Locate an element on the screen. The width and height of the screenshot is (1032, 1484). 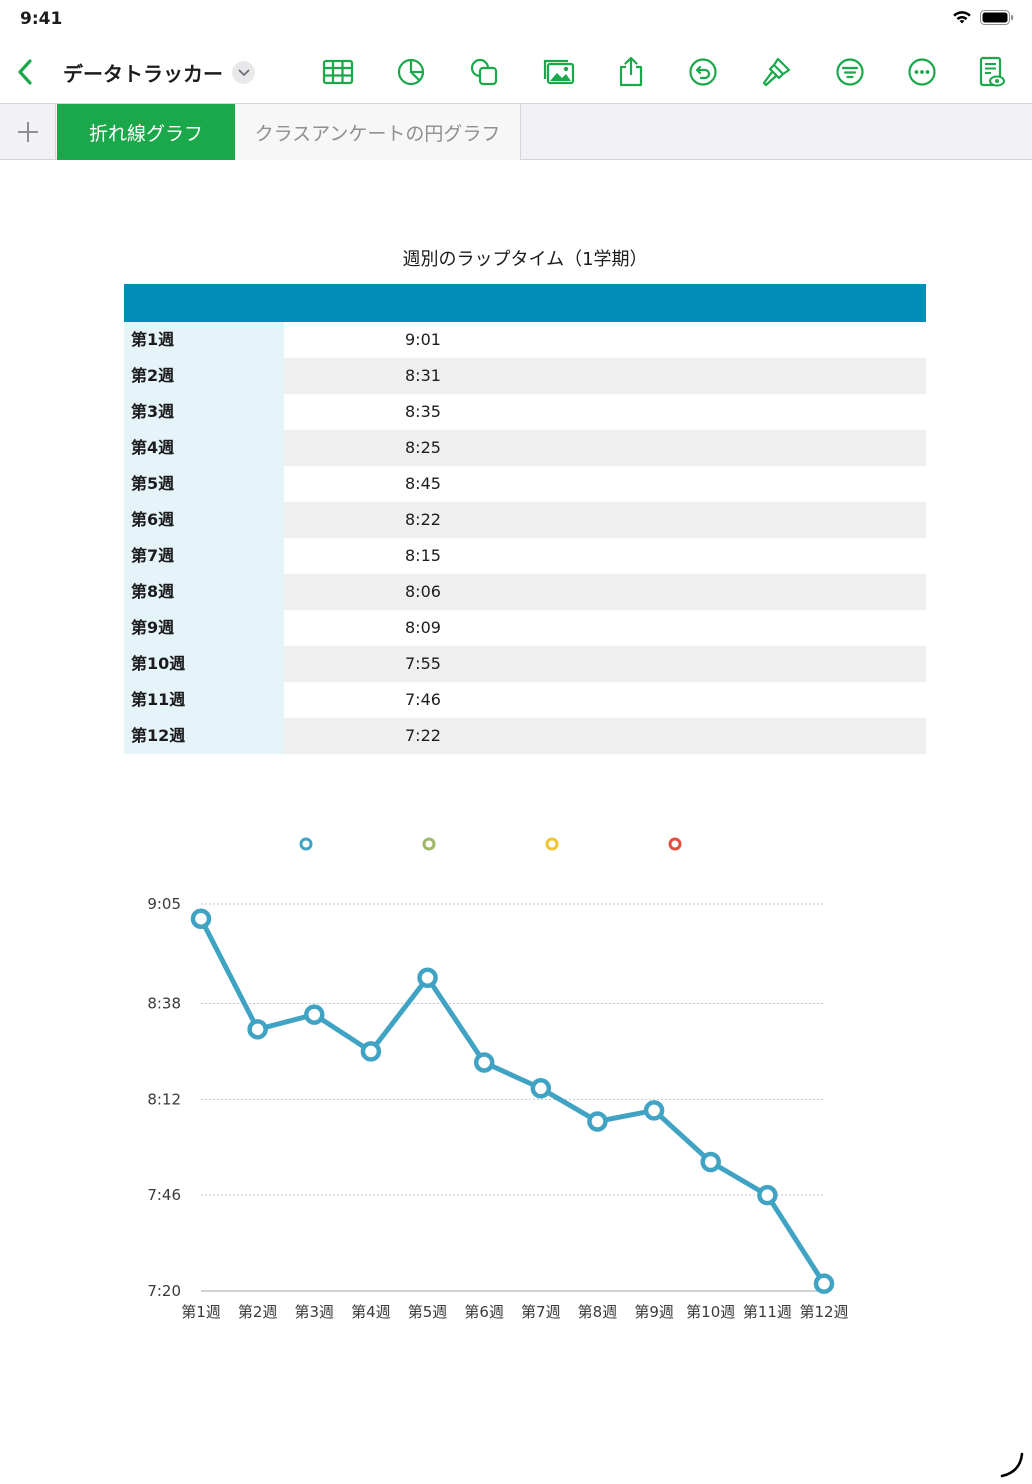
chevron-left-icon is located at coordinates (25, 72).